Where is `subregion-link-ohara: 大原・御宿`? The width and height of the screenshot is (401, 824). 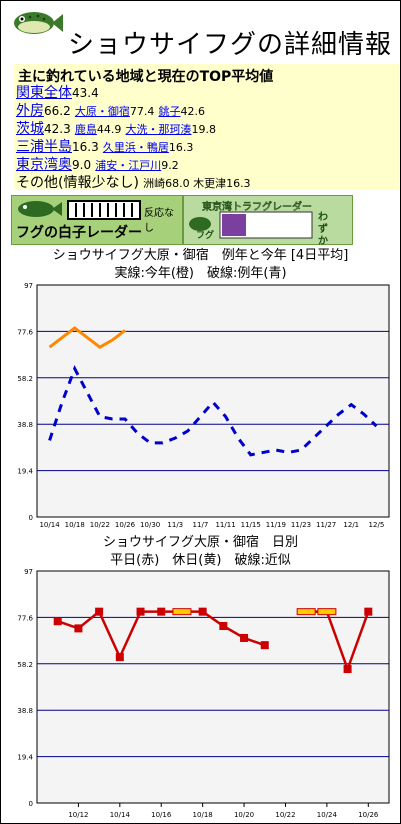 subregion-link-ohara: 大原・御宿 is located at coordinates (102, 111).